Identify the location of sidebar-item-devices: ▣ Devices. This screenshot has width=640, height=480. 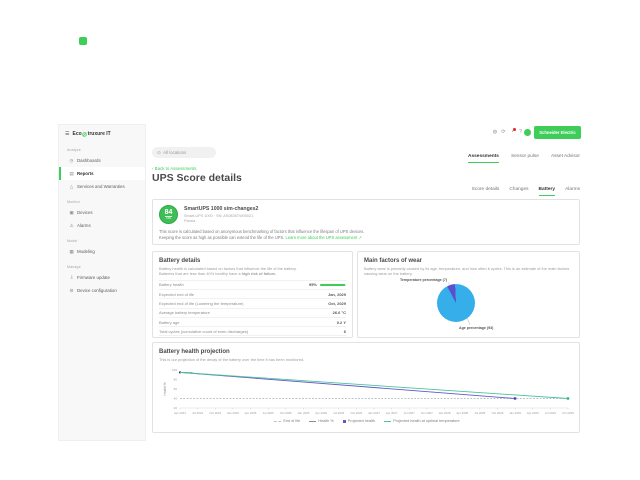
(102, 212).